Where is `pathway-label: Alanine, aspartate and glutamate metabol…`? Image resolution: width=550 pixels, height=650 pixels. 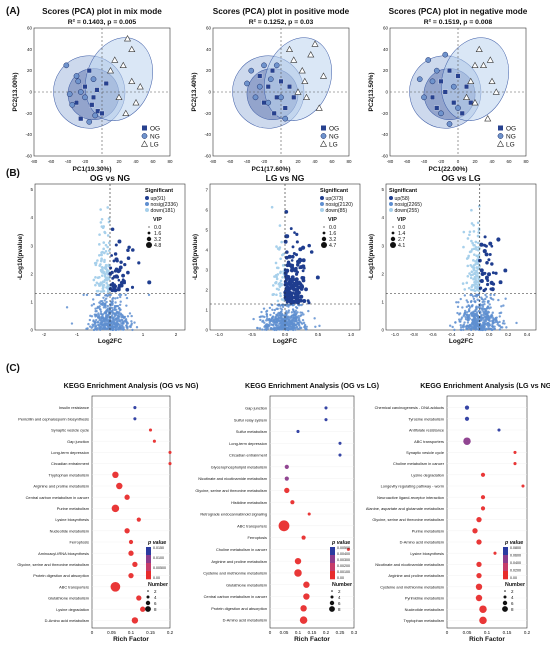 pathway-label: Alanine, aspartate and glutamate metabol… is located at coordinates (405, 508).